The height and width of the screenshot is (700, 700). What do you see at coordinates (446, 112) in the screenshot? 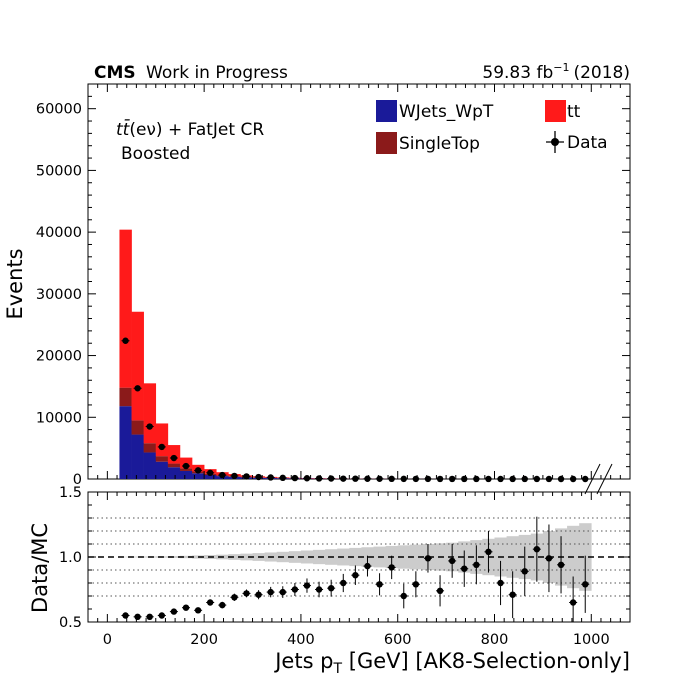
I see `legend-label-wjets: WJets_WpT` at bounding box center [446, 112].